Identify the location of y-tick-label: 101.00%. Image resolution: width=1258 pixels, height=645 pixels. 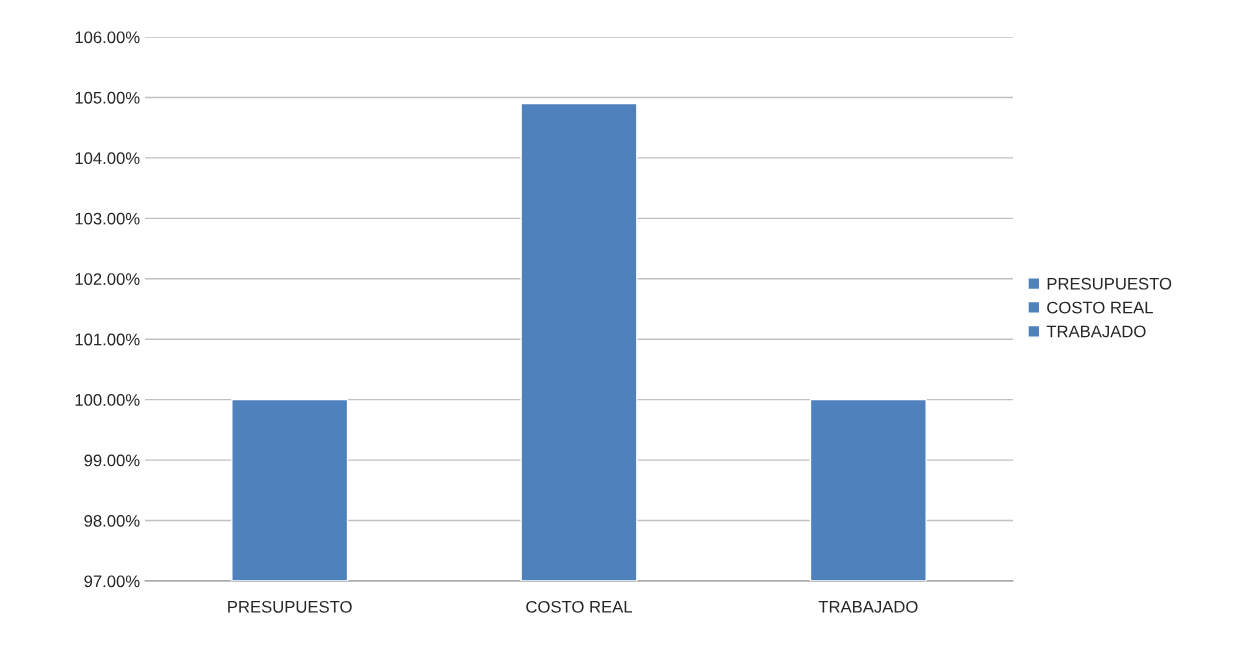
(107, 339).